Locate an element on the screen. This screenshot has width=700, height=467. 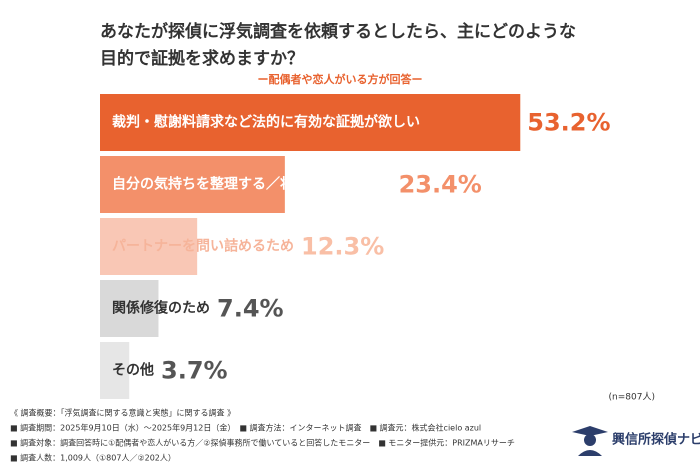
footer-line: 《 調査概要：「浮気調査に関する意識と実態」に関する調査 》 is located at coordinates (122, 413).